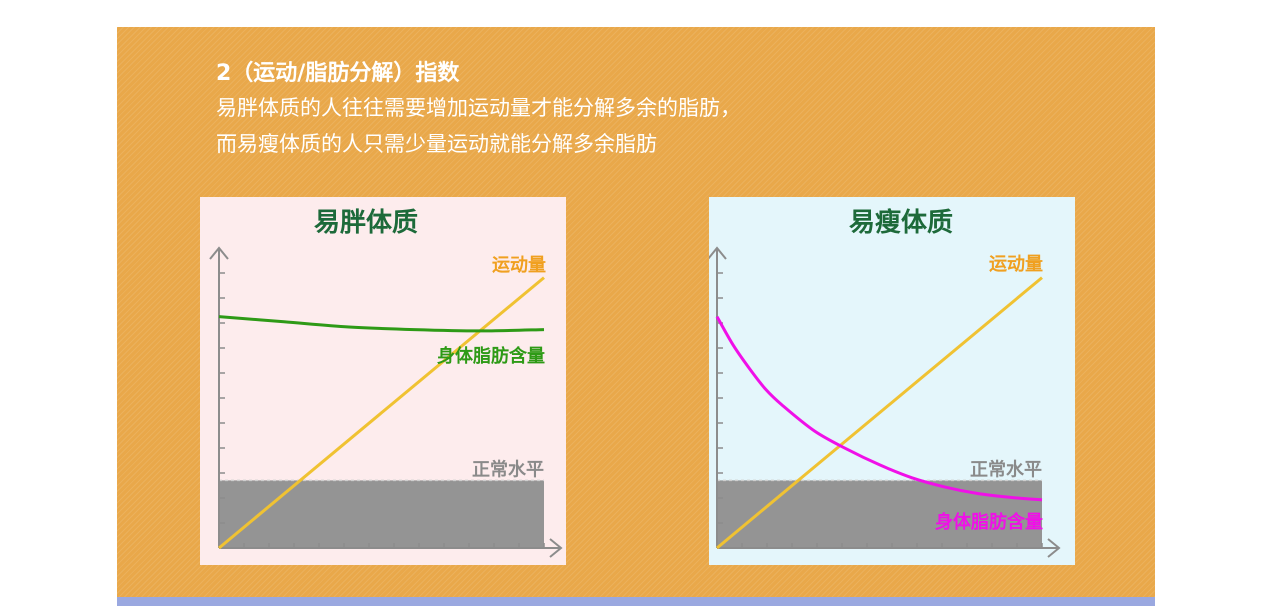  I want to click on bottom-bar, so click(636, 601).